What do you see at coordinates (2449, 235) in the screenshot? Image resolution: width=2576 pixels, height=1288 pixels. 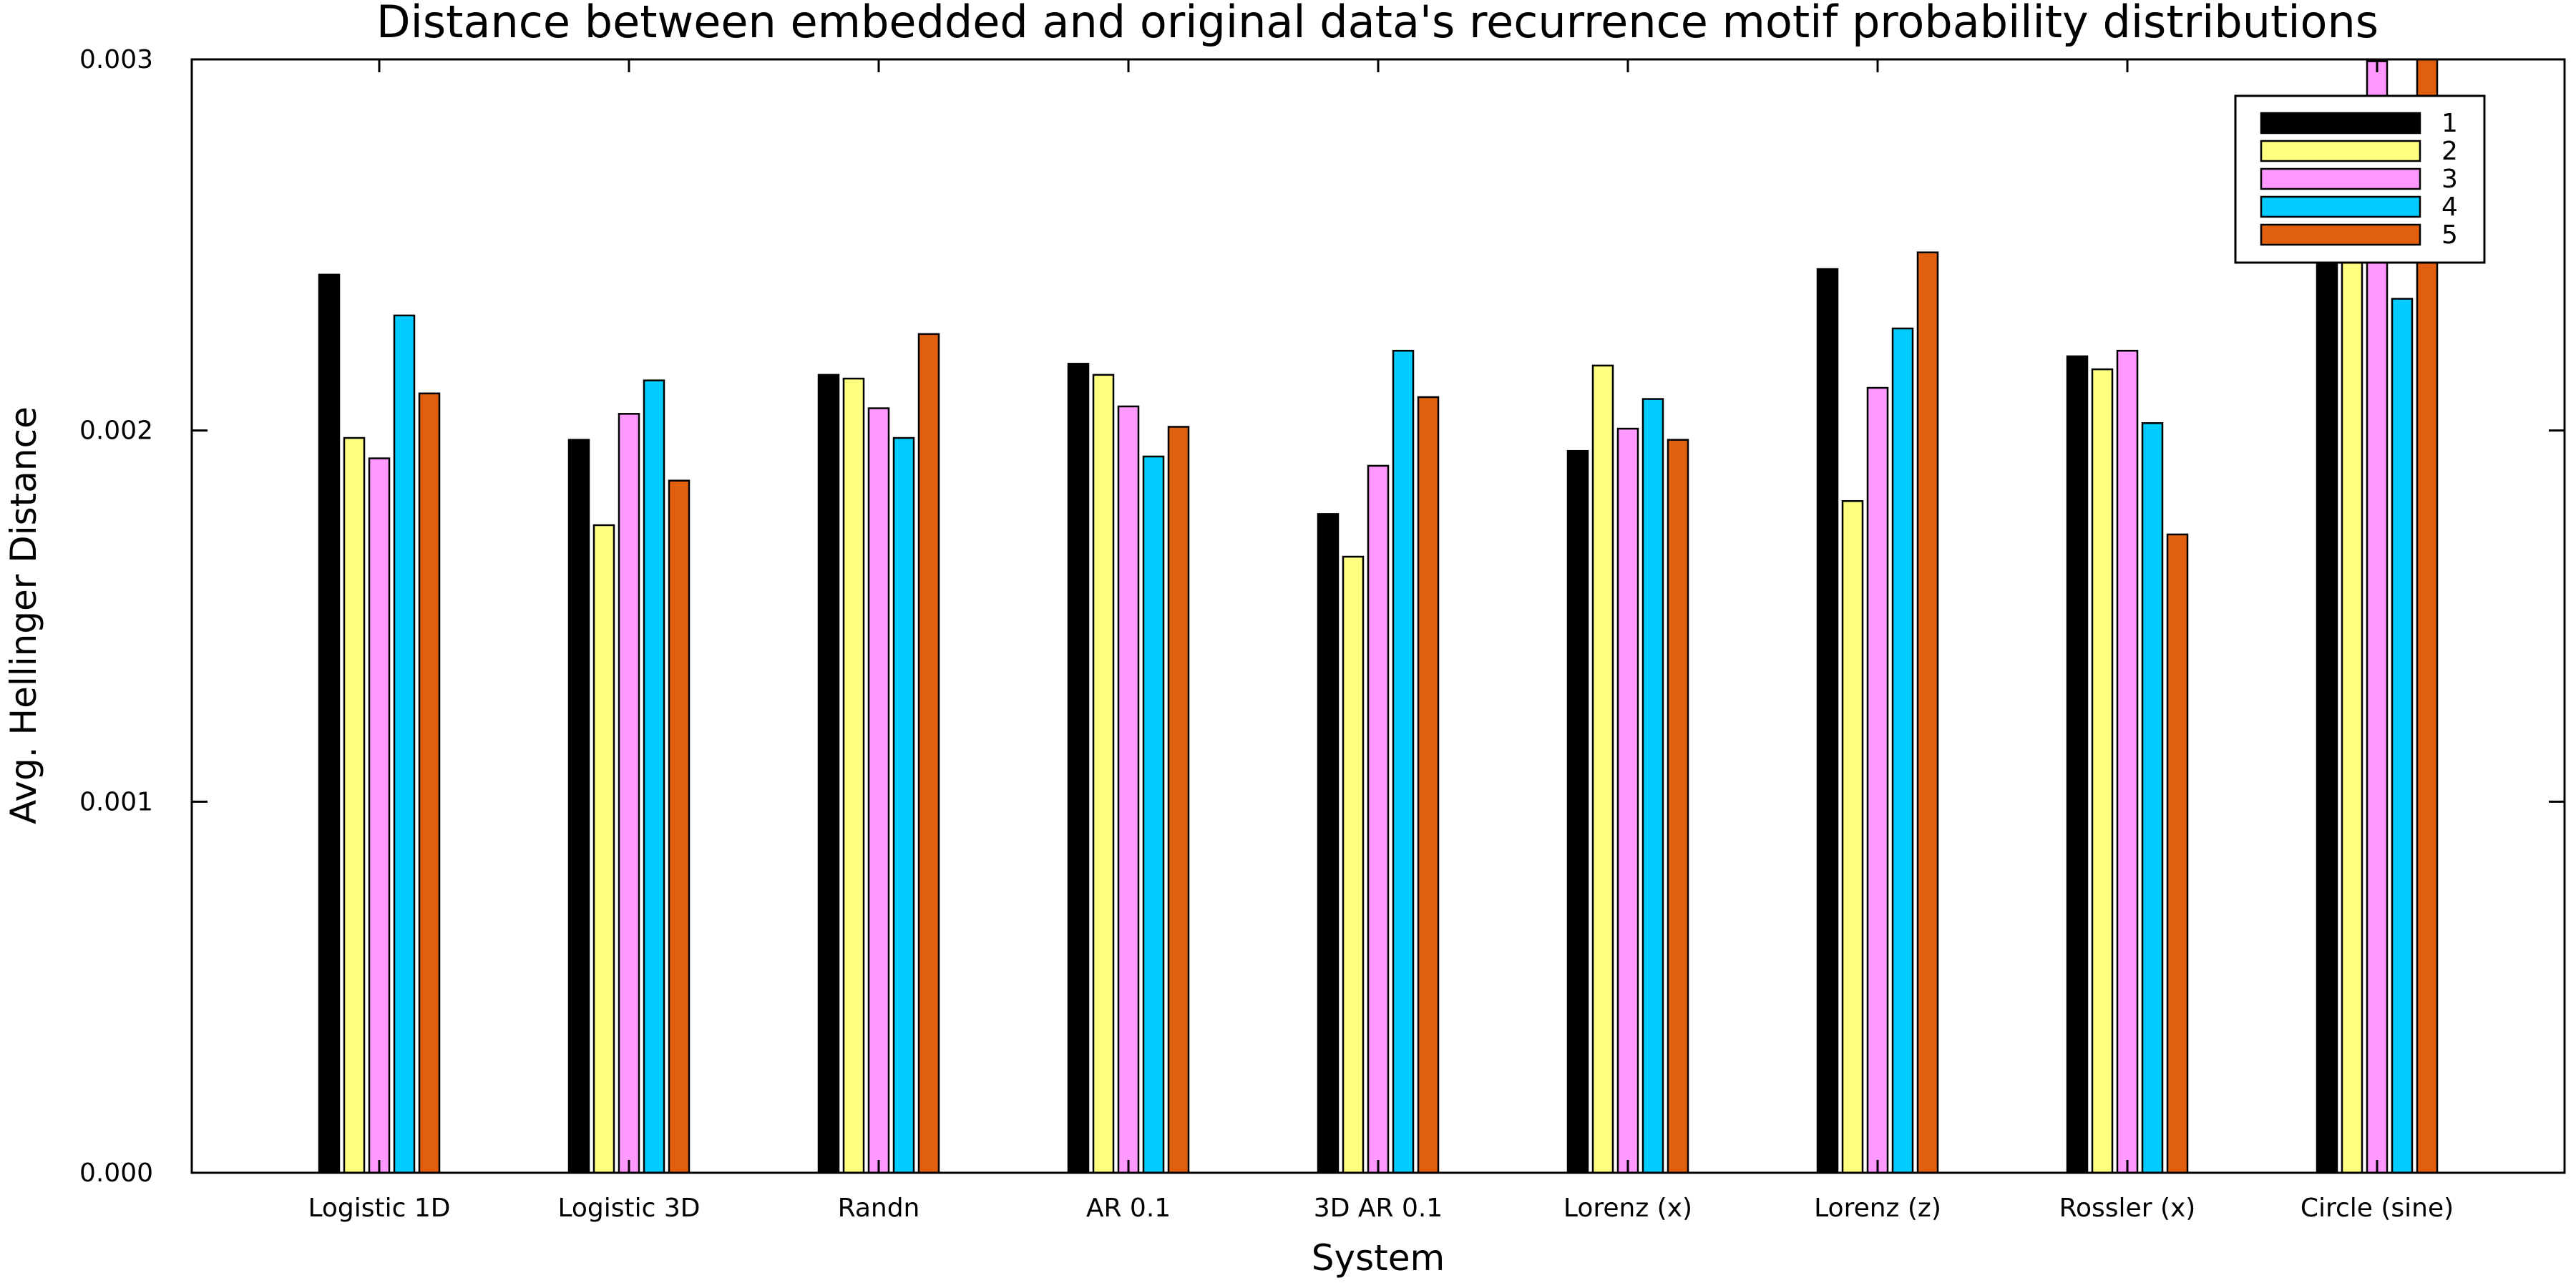 I see `legend-label-5: 5` at bounding box center [2449, 235].